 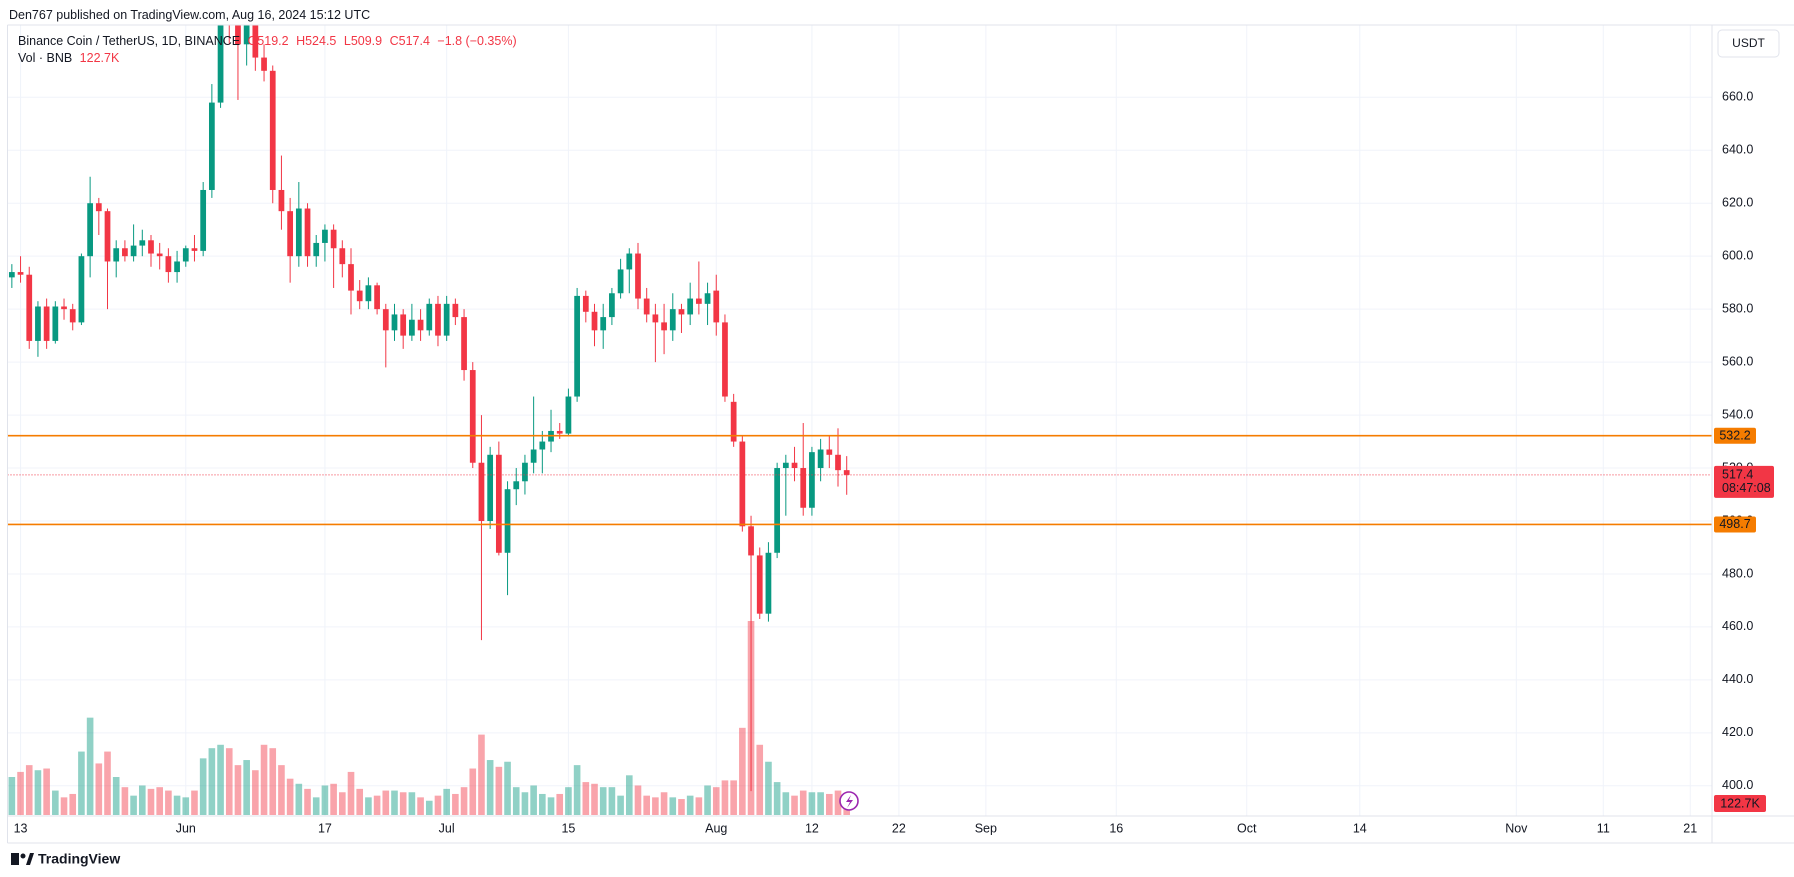 What do you see at coordinates (447, 828) in the screenshot?
I see `x-tick-label: Jul` at bounding box center [447, 828].